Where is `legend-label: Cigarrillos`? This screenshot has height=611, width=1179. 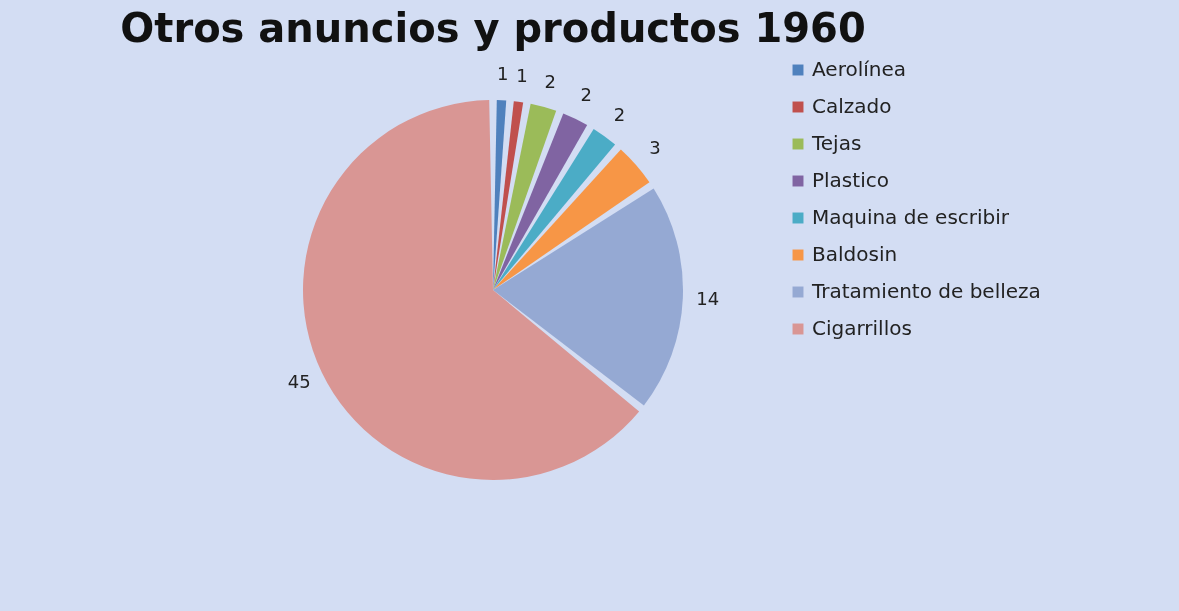
legend-label: Cigarrillos is located at coordinates (862, 328).